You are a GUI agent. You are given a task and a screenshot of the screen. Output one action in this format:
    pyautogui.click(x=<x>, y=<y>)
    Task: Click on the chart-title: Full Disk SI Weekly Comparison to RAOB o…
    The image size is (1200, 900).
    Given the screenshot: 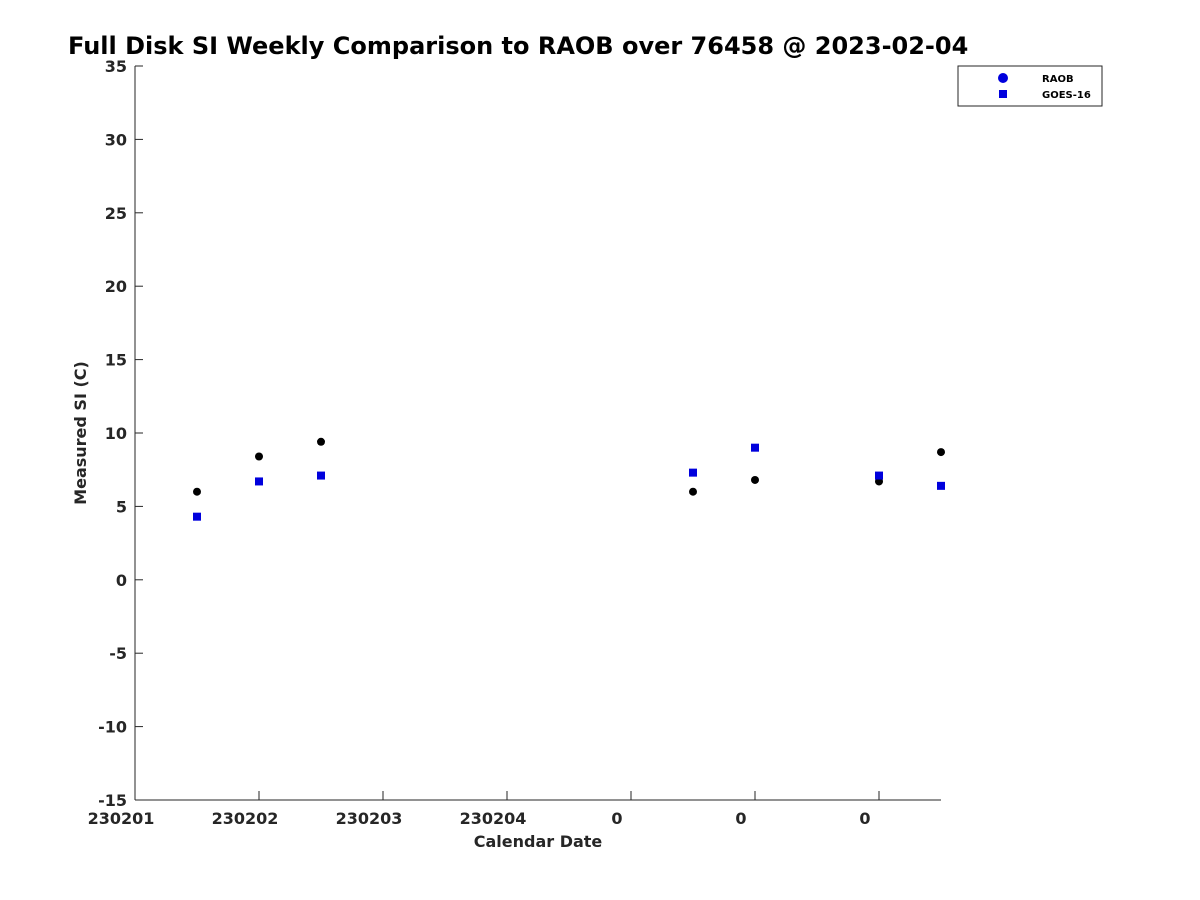 What is the action you would take?
    pyautogui.click(x=518, y=46)
    